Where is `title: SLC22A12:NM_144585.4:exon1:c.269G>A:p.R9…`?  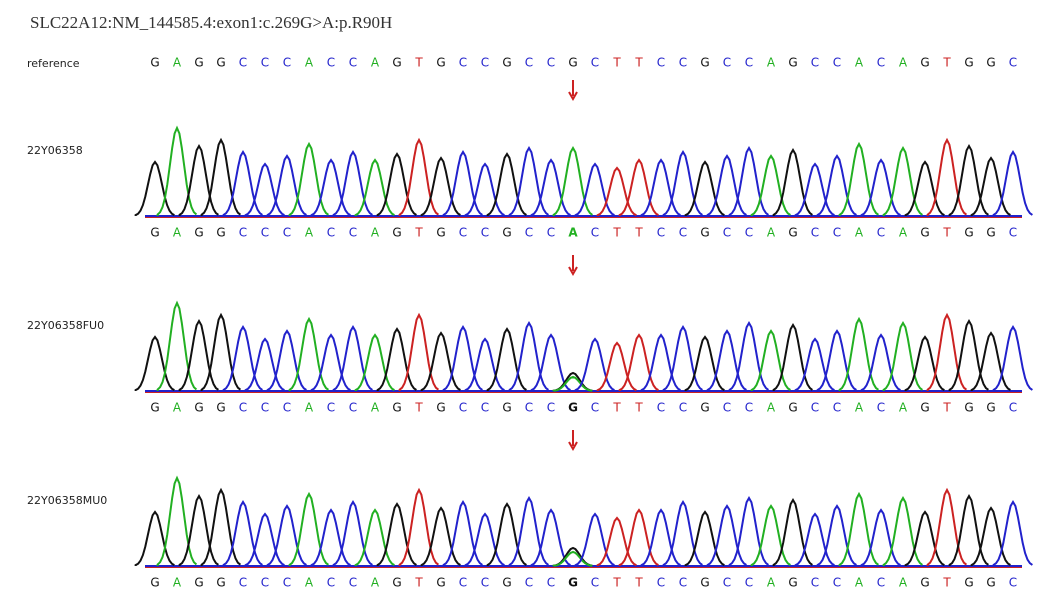 title: SLC22A12:NM_144585.4:exon1:c.269G>A:p.R9… is located at coordinates (211, 22).